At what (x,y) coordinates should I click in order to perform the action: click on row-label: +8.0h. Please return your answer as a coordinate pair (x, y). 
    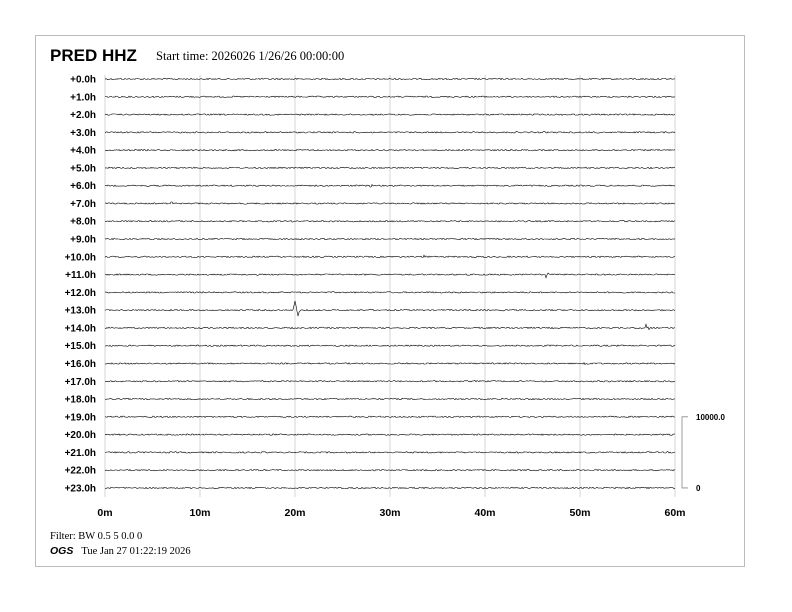
    Looking at the image, I should click on (83, 222).